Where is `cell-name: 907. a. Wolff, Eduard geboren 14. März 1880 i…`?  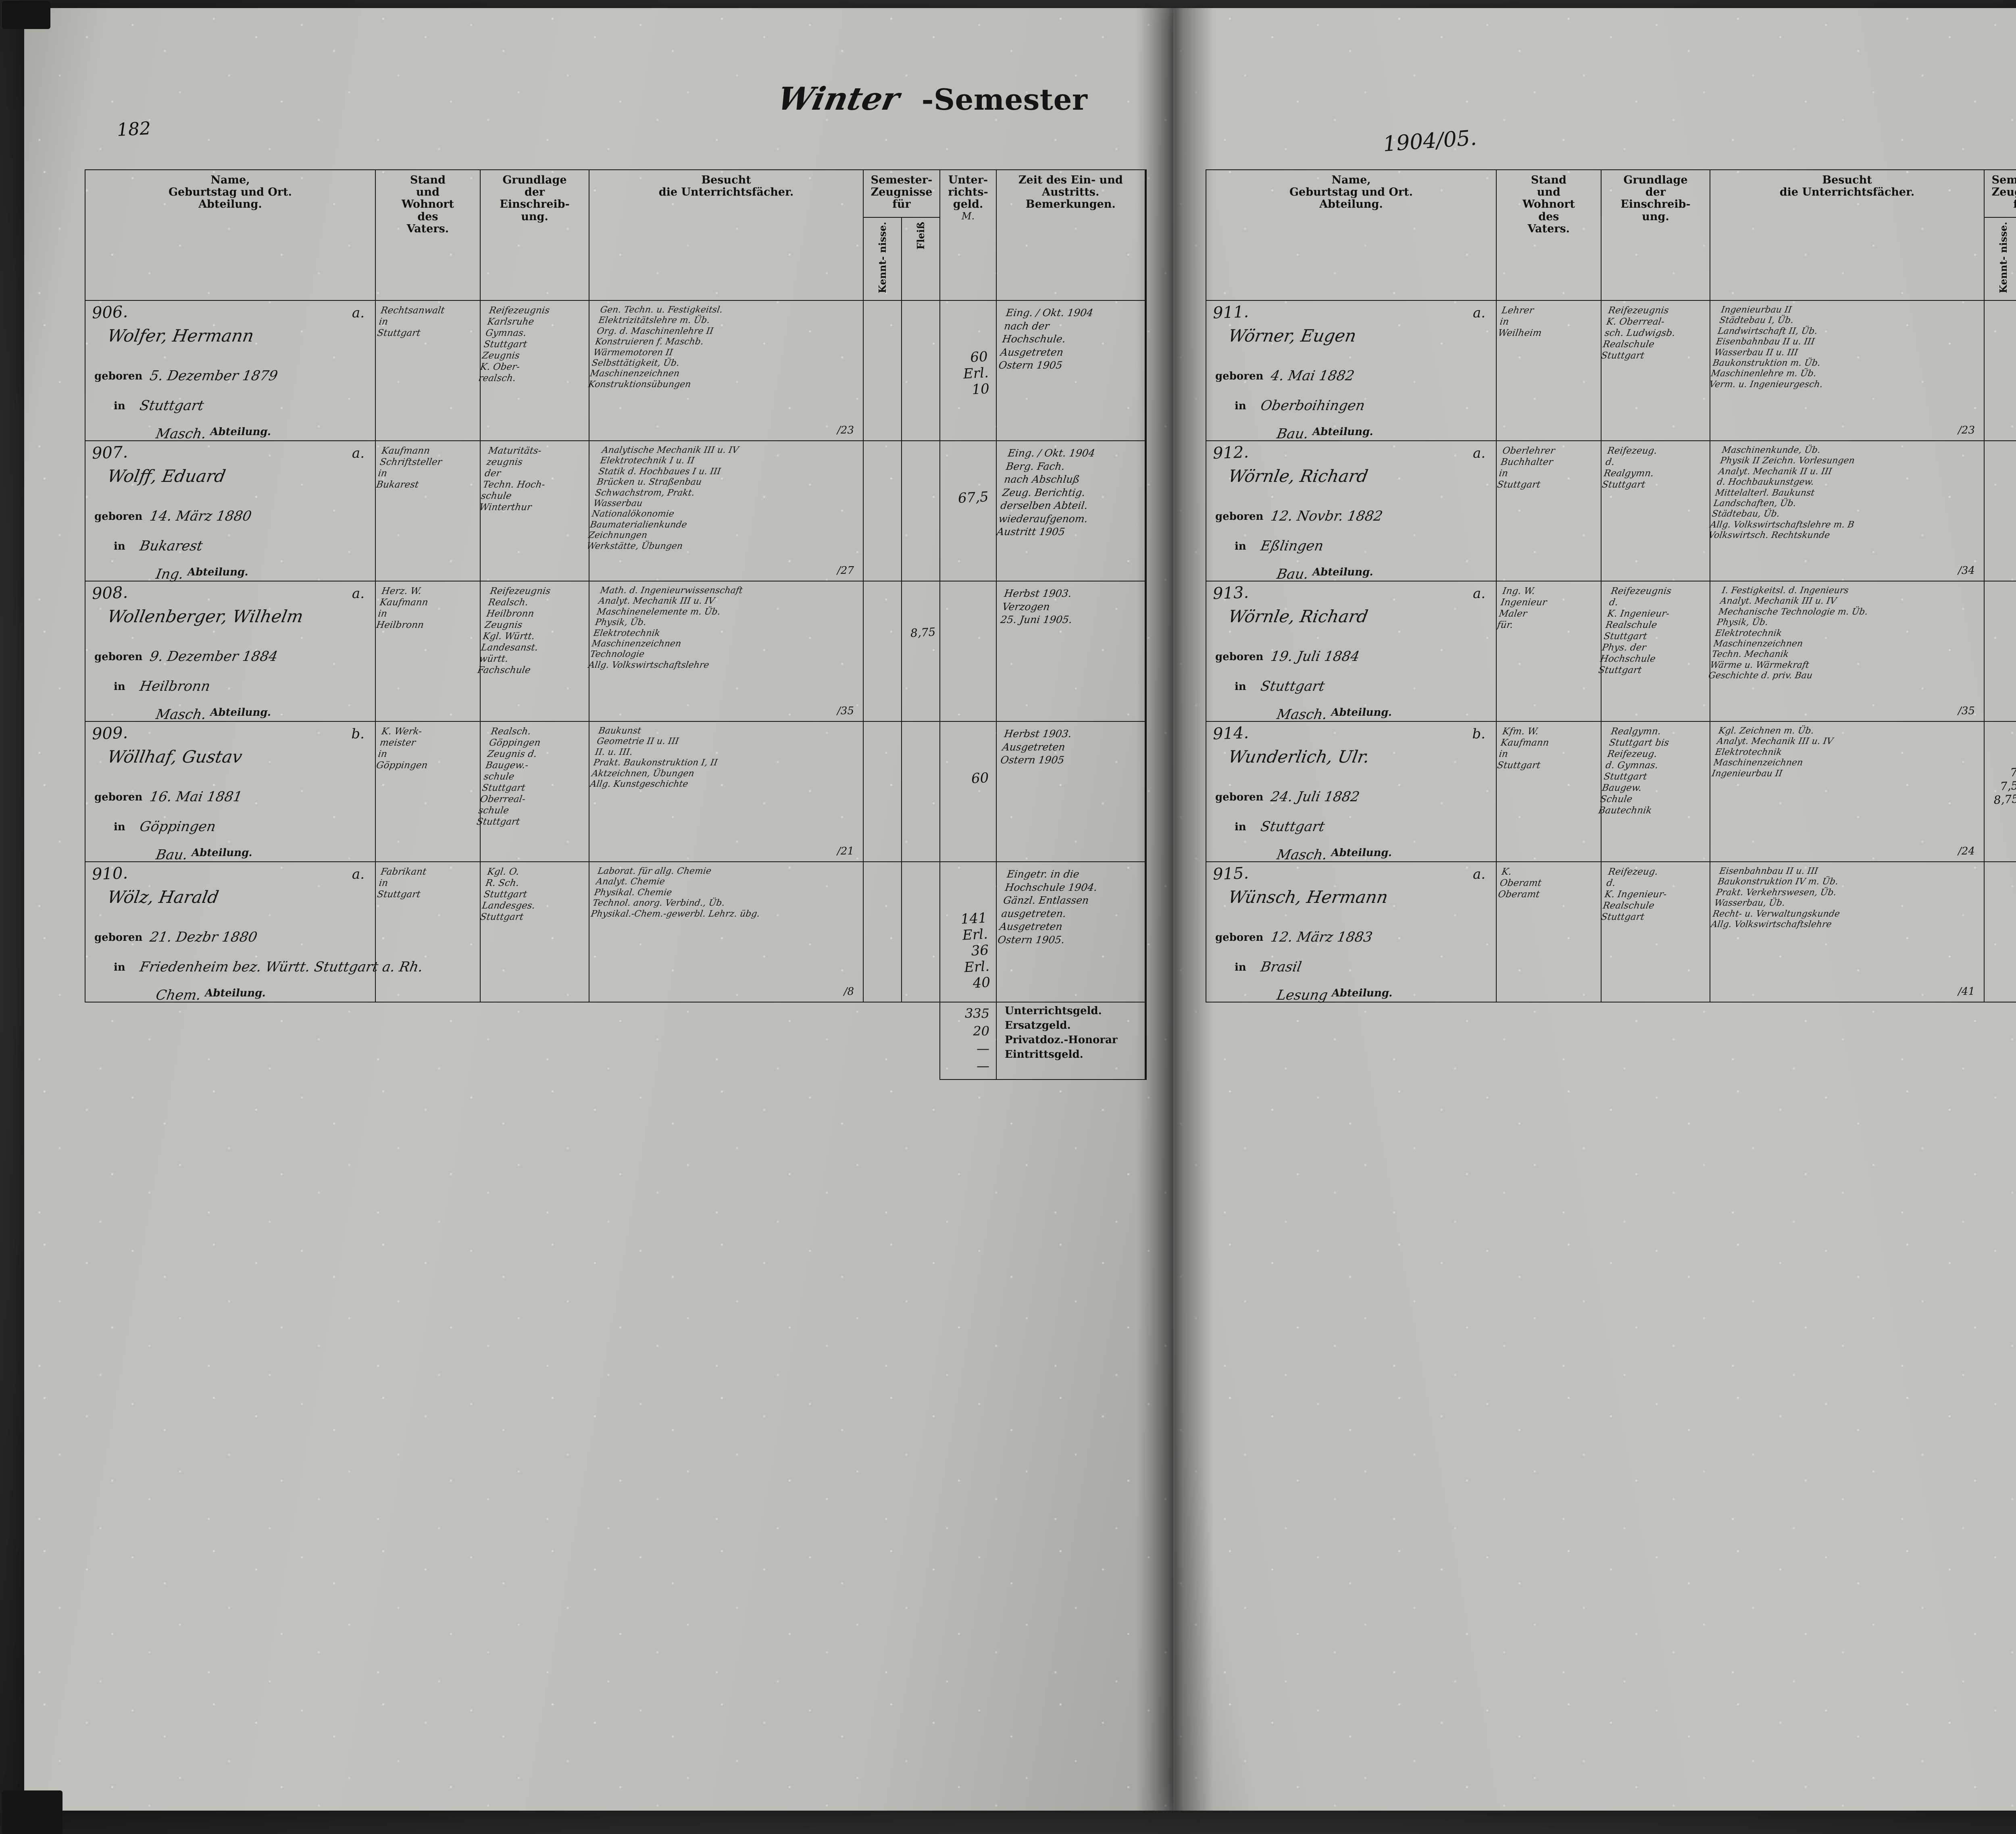
cell-name: 907. a. Wolff, Eduard geboren 14. März 1880 i… is located at coordinates (231, 511).